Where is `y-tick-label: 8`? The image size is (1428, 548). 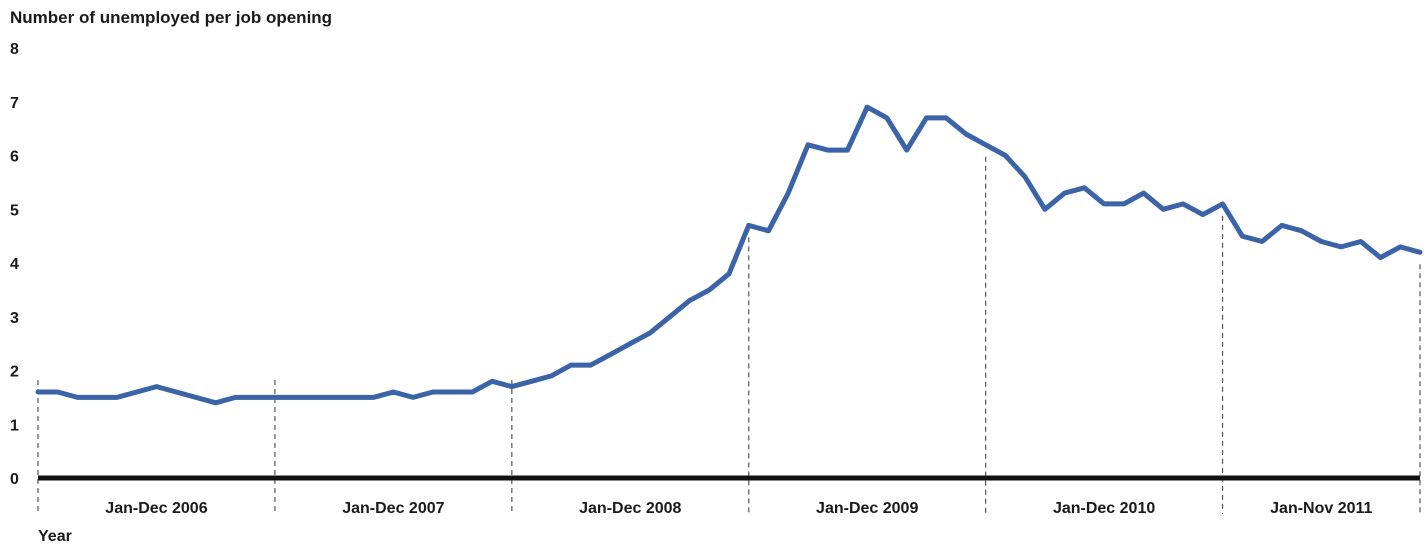
y-tick-label: 8 is located at coordinates (14, 49).